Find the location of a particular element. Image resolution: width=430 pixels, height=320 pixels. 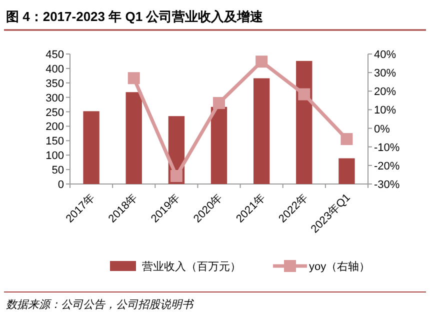

y2-tick-label: -30% is located at coordinates (387, 185).